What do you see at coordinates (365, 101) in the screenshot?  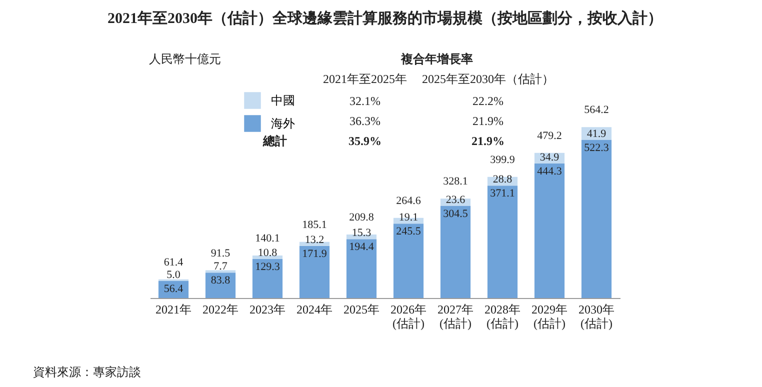 I see `text: 32.1%` at bounding box center [365, 101].